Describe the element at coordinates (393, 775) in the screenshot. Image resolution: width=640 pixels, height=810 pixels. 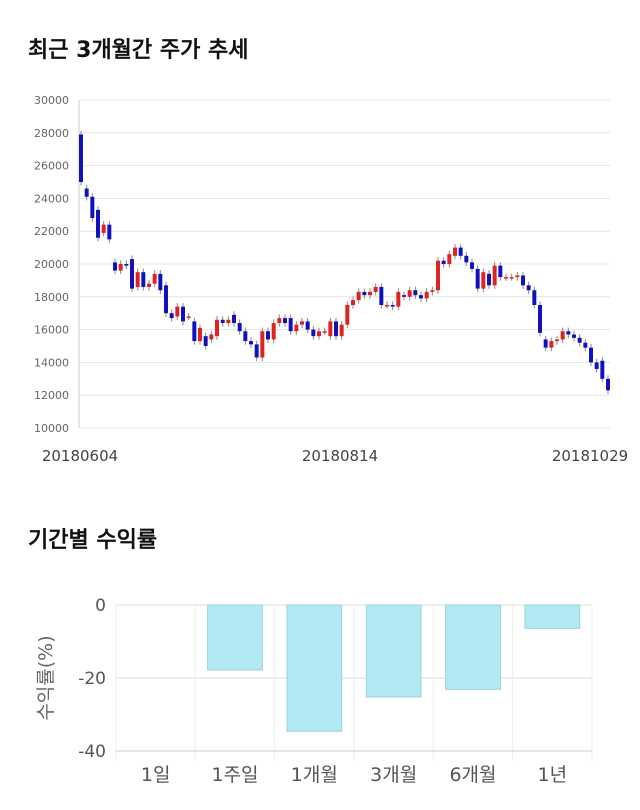
I see `x-category-label: 3개월` at that location.